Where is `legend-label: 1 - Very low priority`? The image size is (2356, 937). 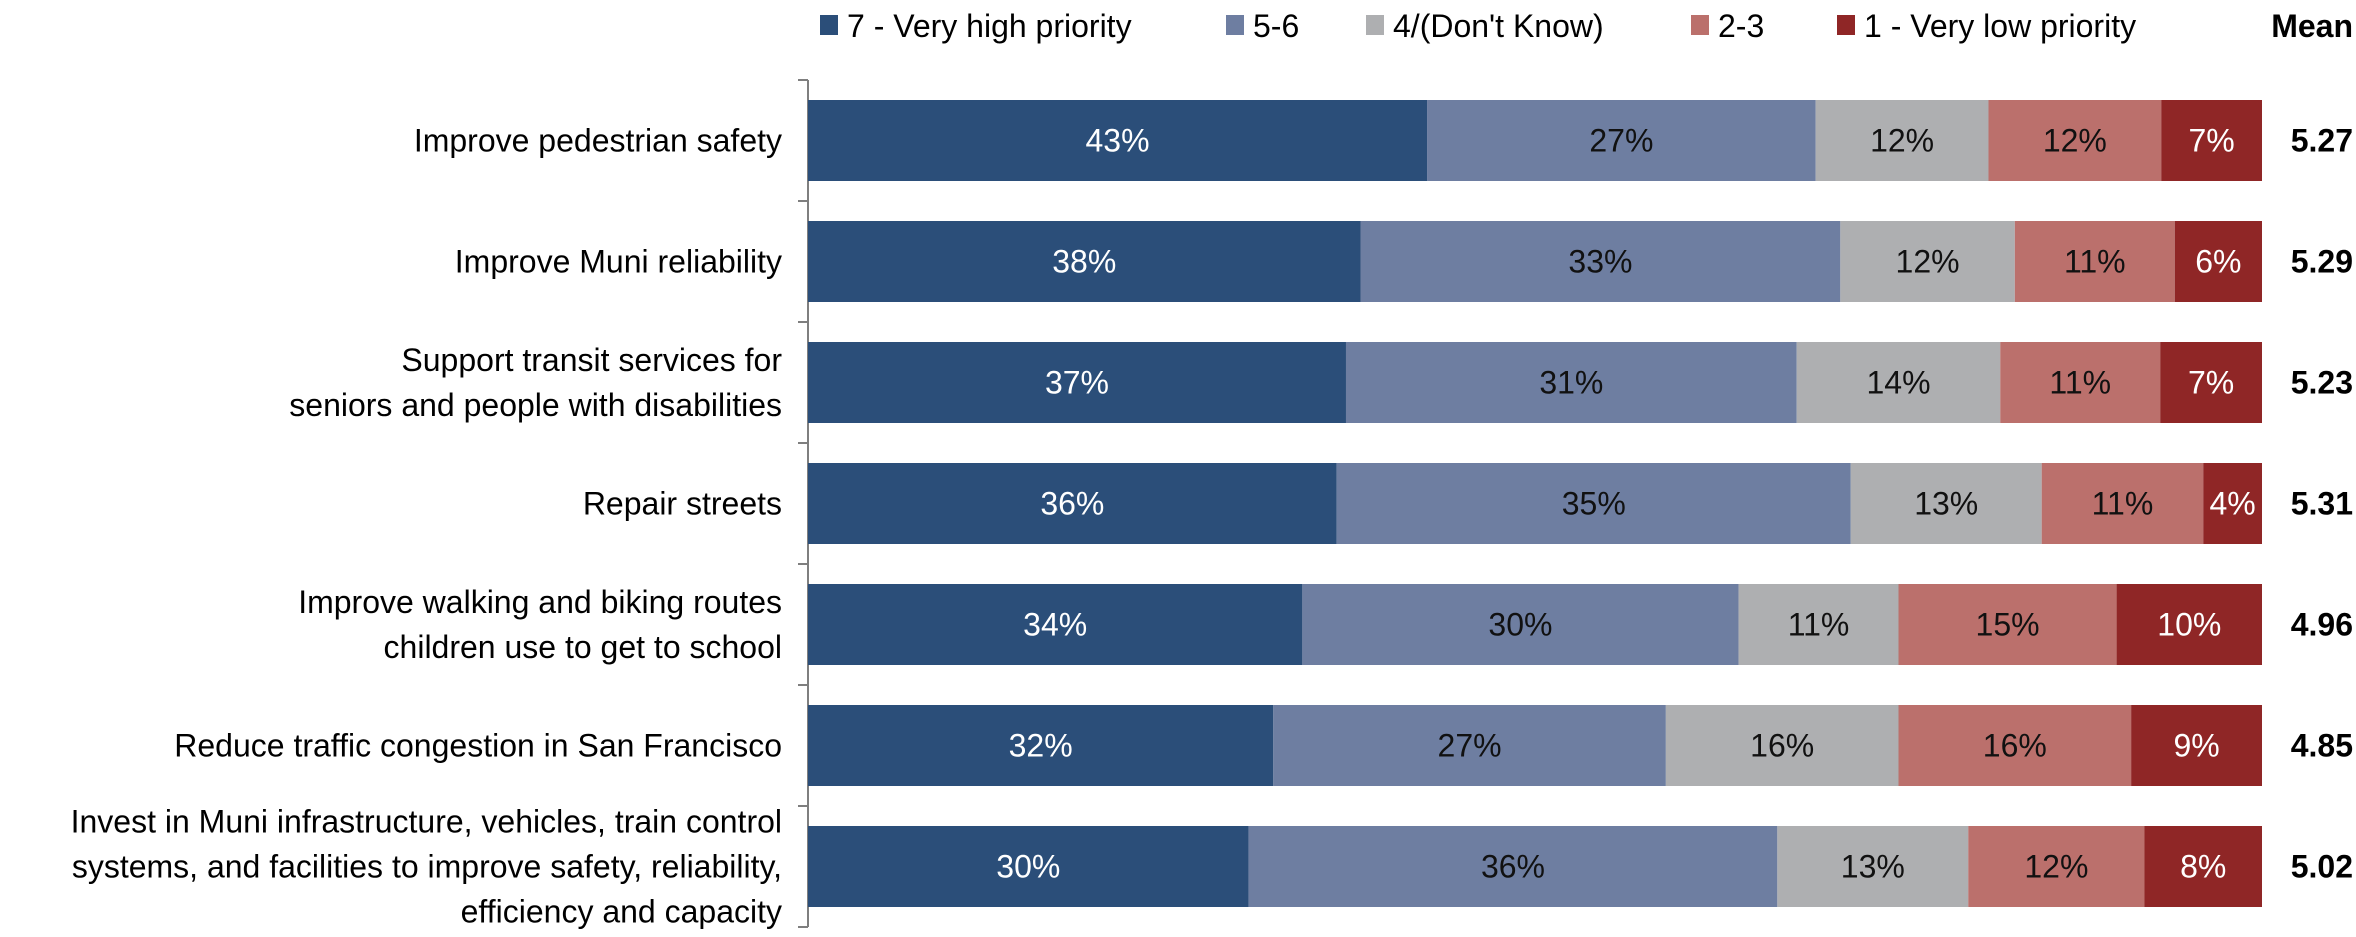 legend-label: 1 - Very low priority is located at coordinates (2000, 26).